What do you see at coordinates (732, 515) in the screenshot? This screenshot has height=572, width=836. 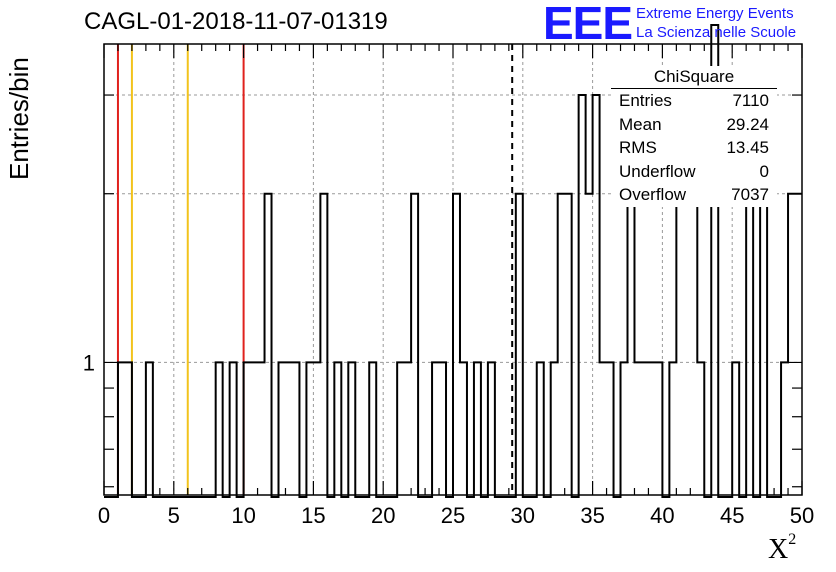 I see `x-tick-label: 45` at bounding box center [732, 515].